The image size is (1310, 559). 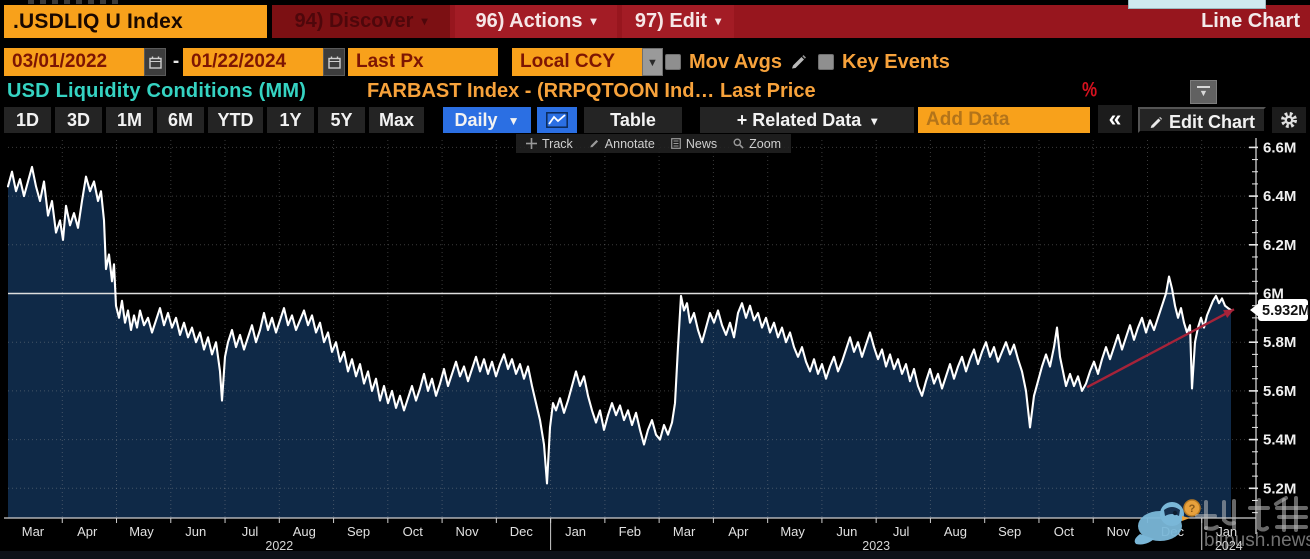 I want to click on range-ytd-button: YTD, so click(x=235, y=120).